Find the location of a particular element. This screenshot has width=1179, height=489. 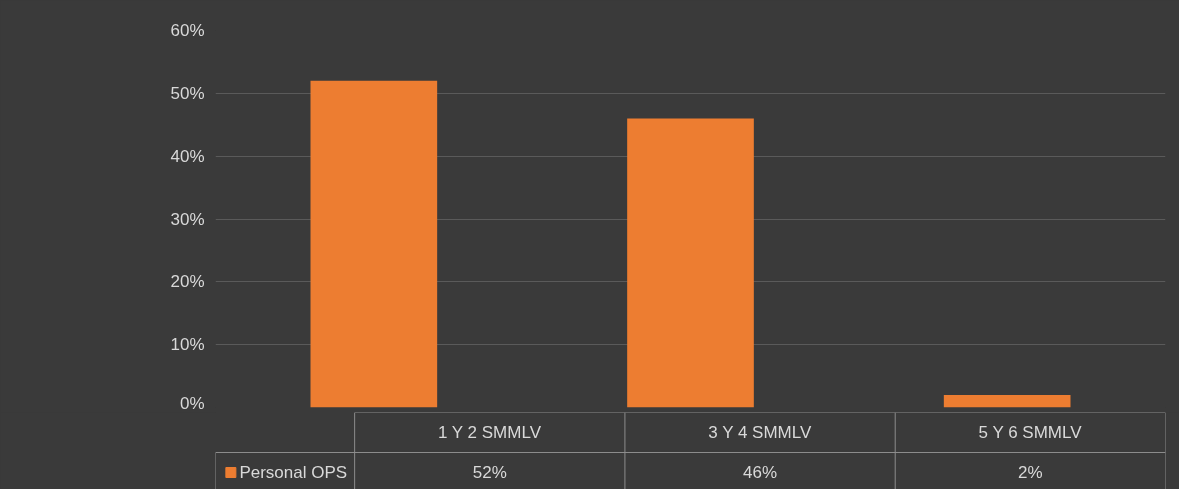

data-label: 46% is located at coordinates (760, 472).